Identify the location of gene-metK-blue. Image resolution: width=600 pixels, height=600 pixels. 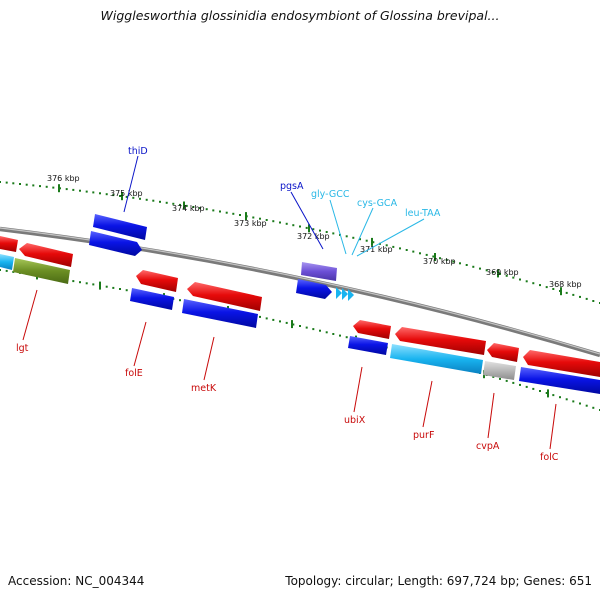
(220, 313).